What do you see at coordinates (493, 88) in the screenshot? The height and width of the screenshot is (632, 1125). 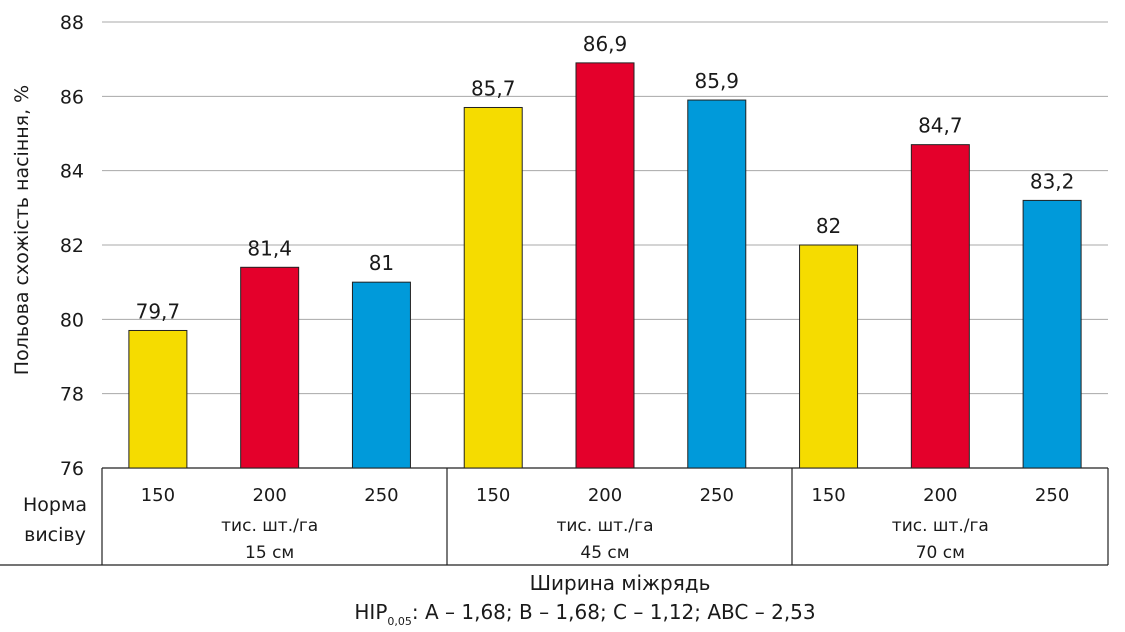 I see `data-label: 85,7` at bounding box center [493, 88].